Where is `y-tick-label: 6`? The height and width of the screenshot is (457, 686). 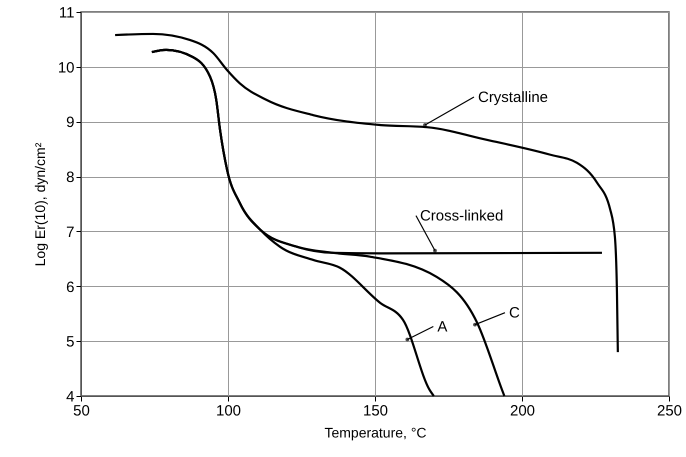 y-tick-label: 6 is located at coordinates (70, 287).